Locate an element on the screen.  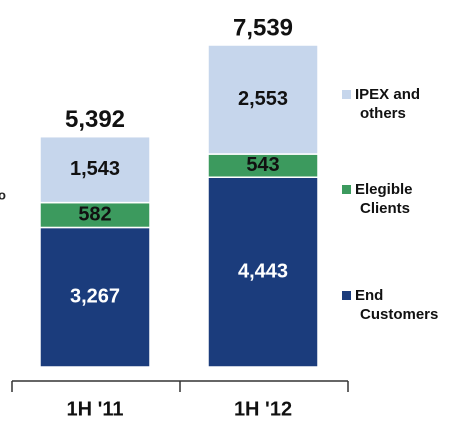
annotation: o is located at coordinates (3, 194).